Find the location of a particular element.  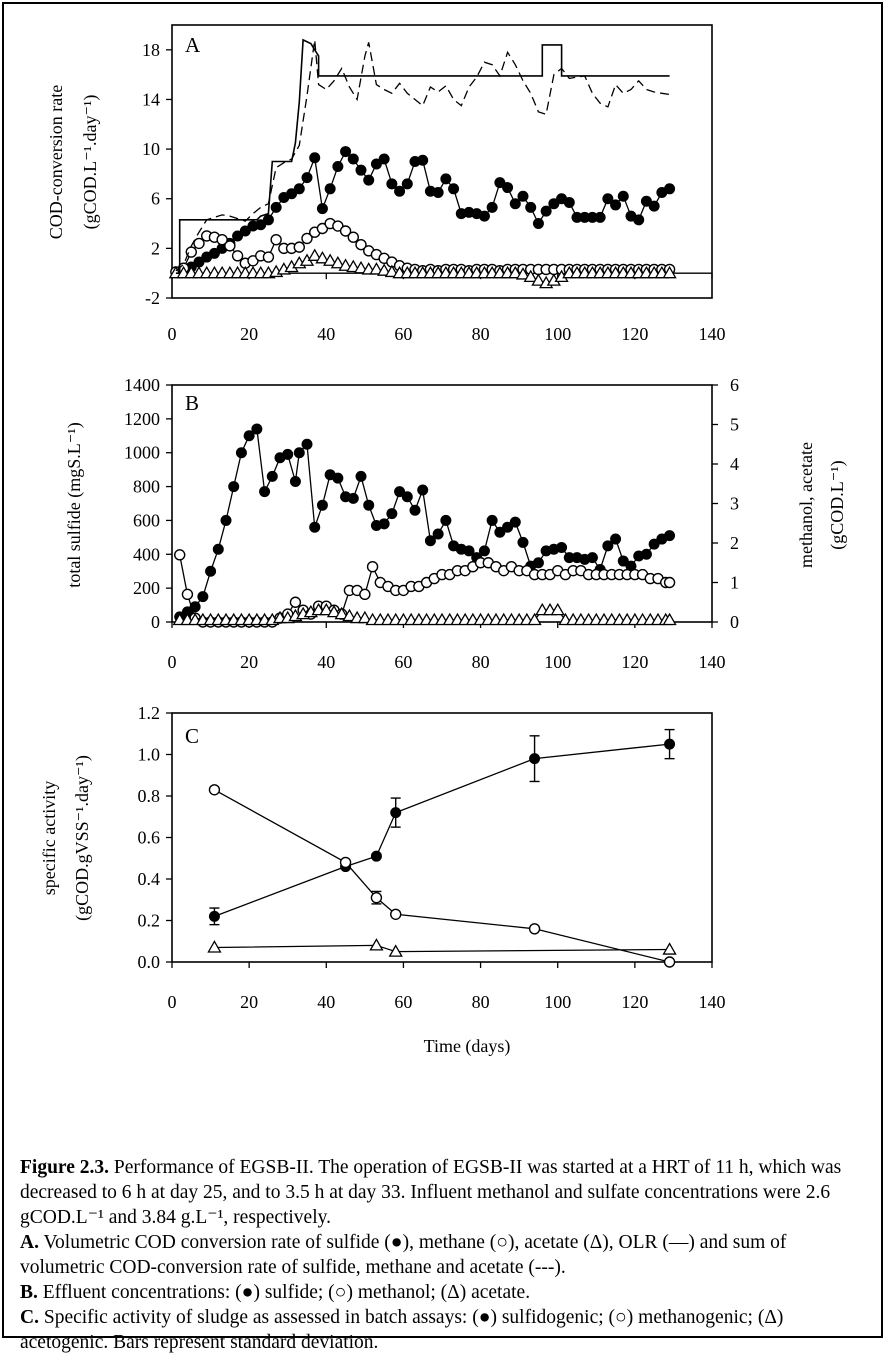

y-tick-label: 1000 is located at coordinates (142, 453).